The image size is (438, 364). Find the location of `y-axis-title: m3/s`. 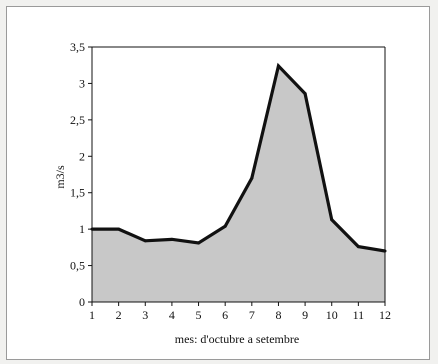

y-axis-title: m3/s is located at coordinates (60, 177).